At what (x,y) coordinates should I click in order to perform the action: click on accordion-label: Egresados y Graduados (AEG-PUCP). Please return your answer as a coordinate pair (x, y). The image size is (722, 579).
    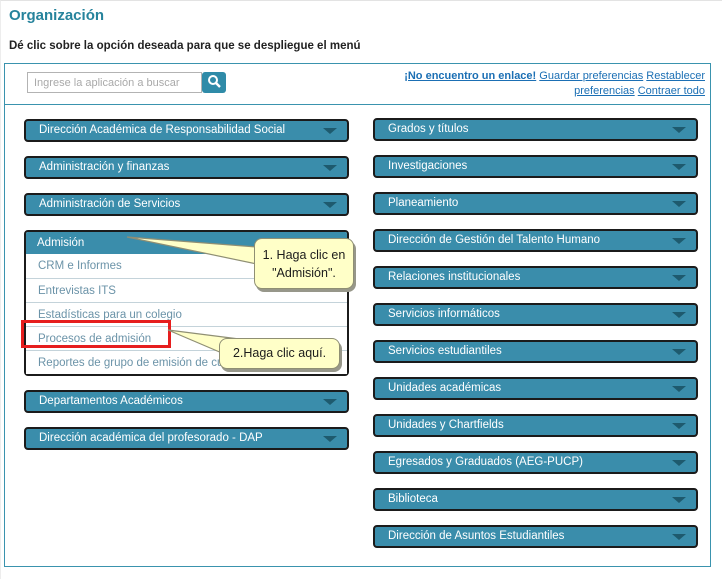
    Looking at the image, I should click on (485, 462).